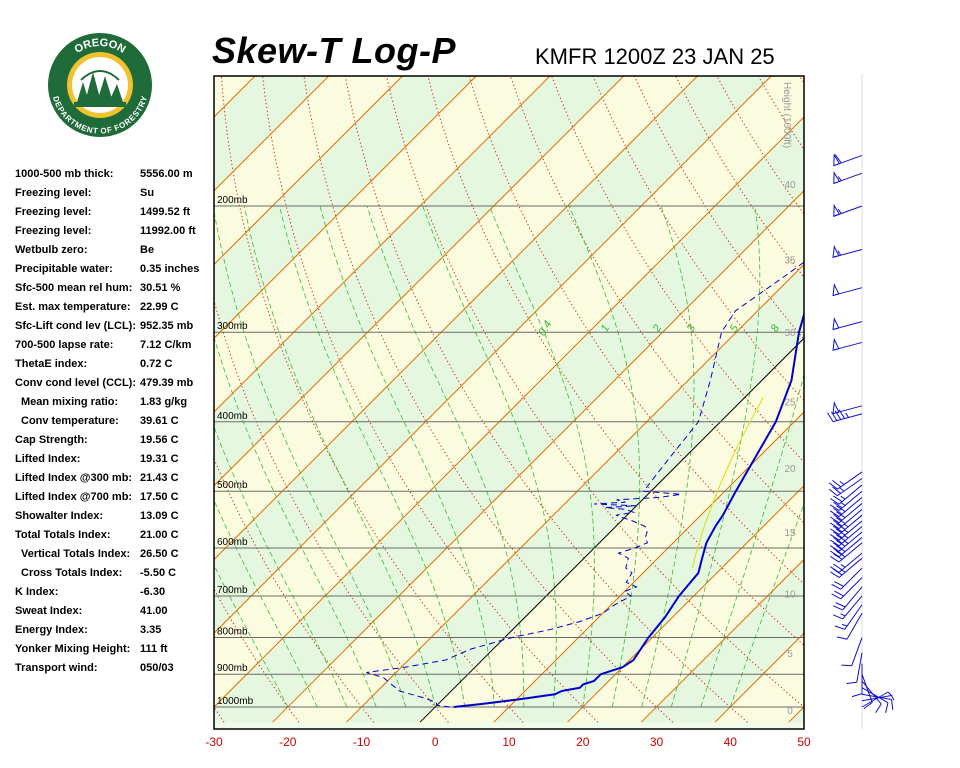 The image size is (960, 768). What do you see at coordinates (334, 50) in the screenshot?
I see `chart-title: Skew-T Log-P` at bounding box center [334, 50].